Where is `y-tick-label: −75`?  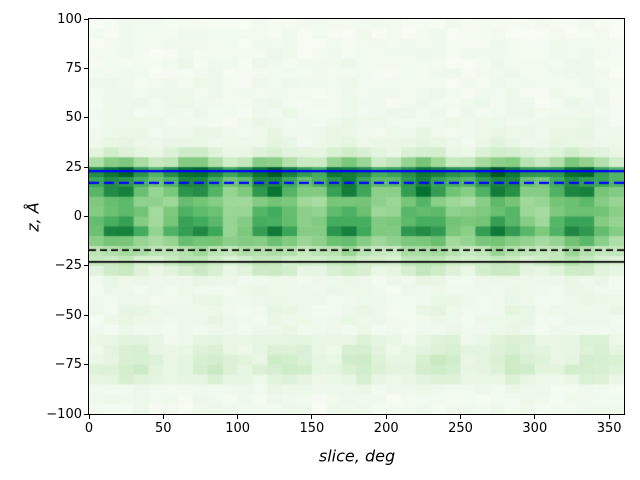 y-tick-label: −75 is located at coordinates (68, 365).